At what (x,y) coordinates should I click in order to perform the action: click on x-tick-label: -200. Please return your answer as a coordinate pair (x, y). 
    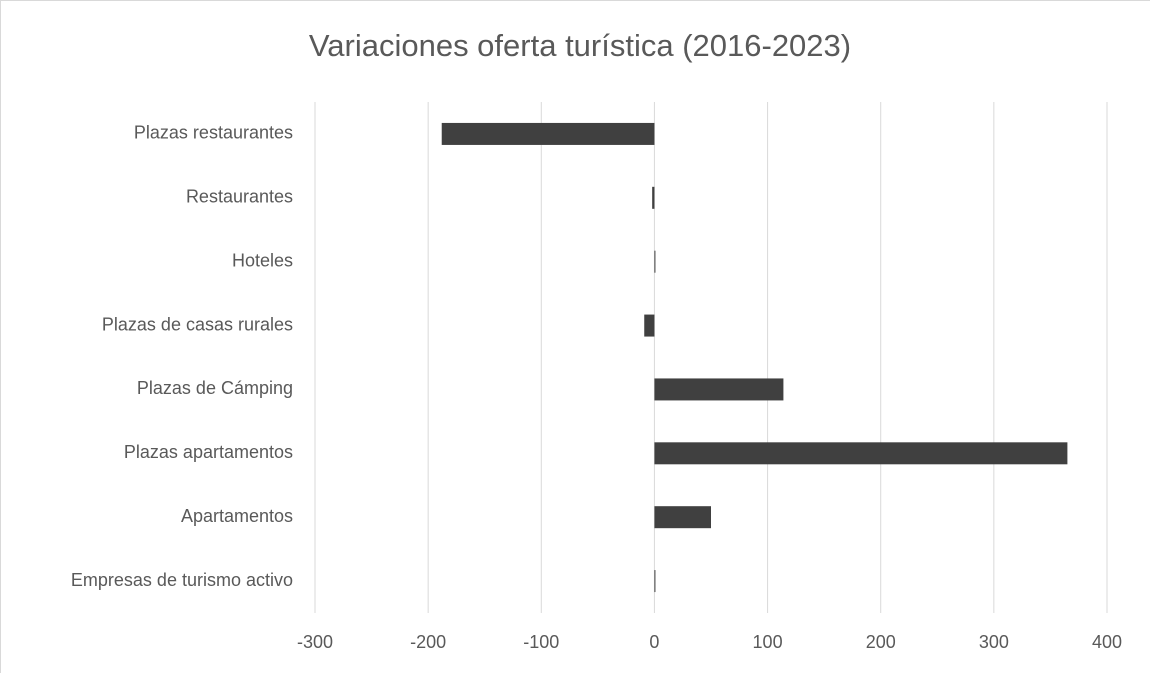
    Looking at the image, I should click on (428, 642).